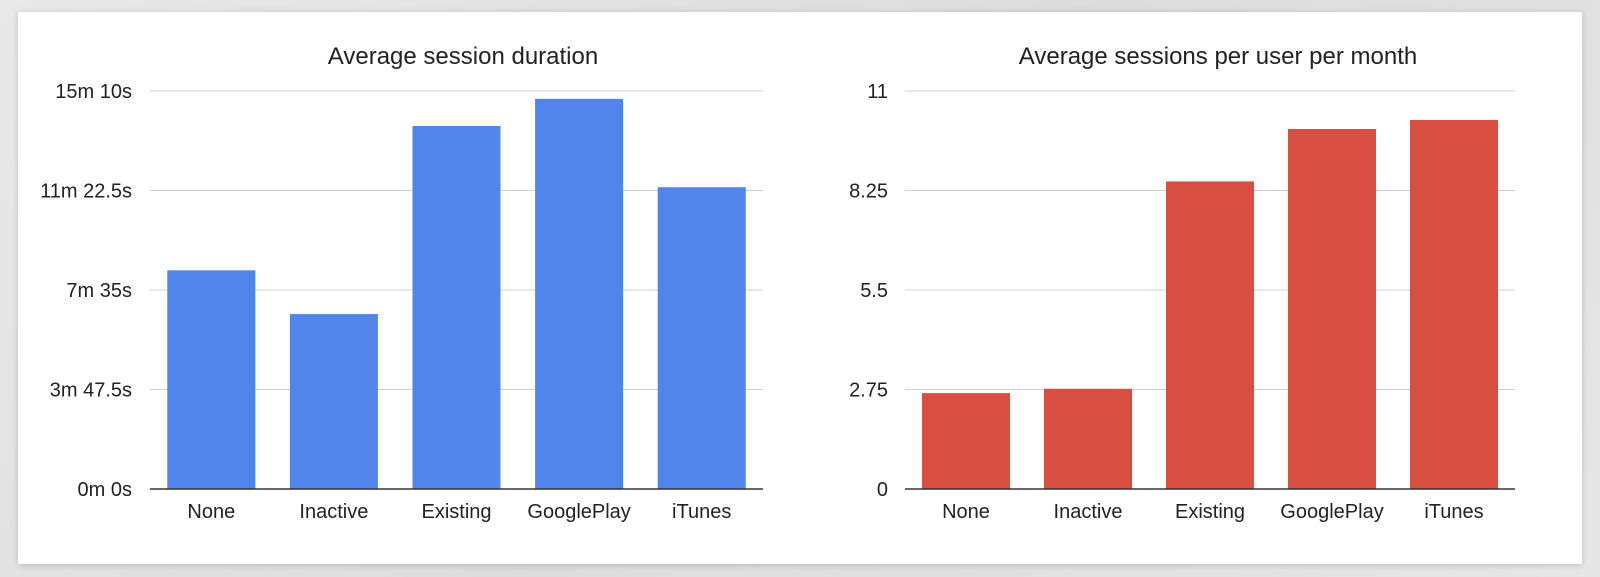  Describe the element at coordinates (99, 291) in the screenshot. I see `y-tick-label: 7m 35s` at that location.